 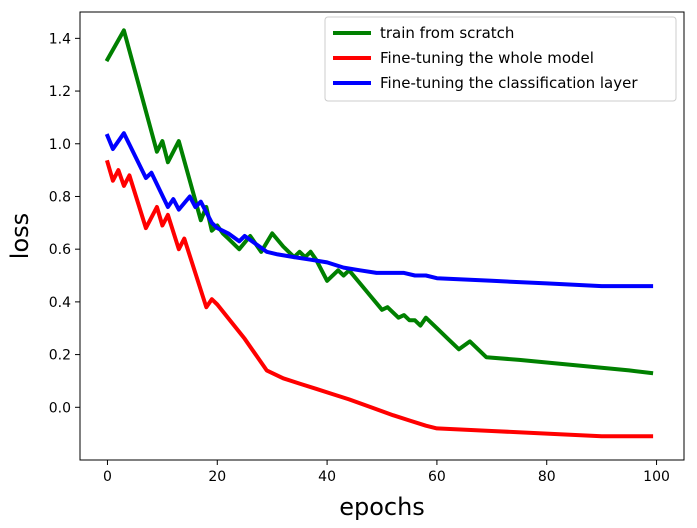 I want to click on x-tick-label: 80, so click(x=547, y=477).